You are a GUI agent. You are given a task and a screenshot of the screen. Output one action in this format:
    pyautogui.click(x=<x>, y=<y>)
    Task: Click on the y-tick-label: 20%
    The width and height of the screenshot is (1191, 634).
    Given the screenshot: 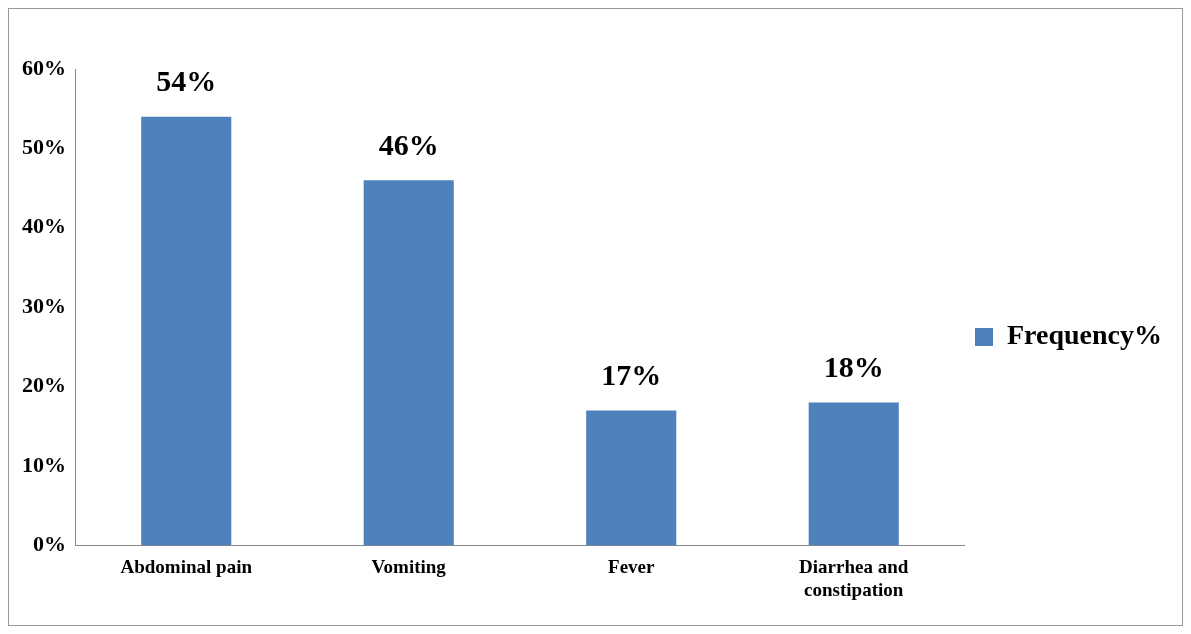 What is the action you would take?
    pyautogui.click(x=44, y=385)
    